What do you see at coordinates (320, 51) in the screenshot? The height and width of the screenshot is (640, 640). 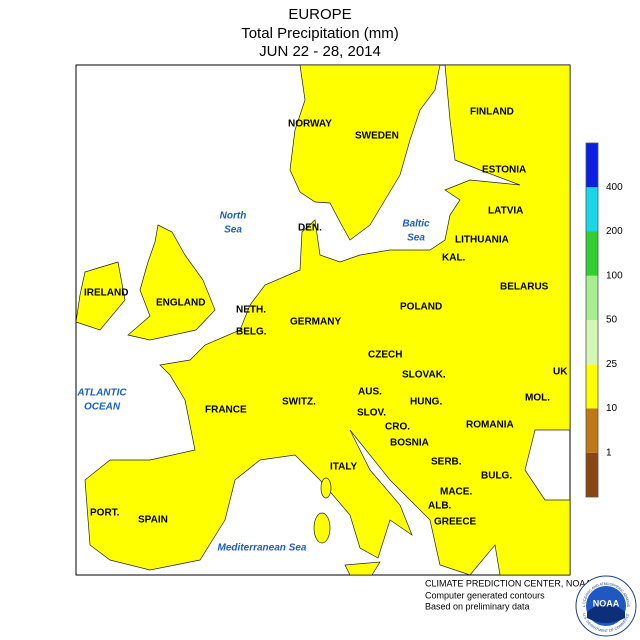 I see `period: JUN 22 - 28, 2014` at bounding box center [320, 51].